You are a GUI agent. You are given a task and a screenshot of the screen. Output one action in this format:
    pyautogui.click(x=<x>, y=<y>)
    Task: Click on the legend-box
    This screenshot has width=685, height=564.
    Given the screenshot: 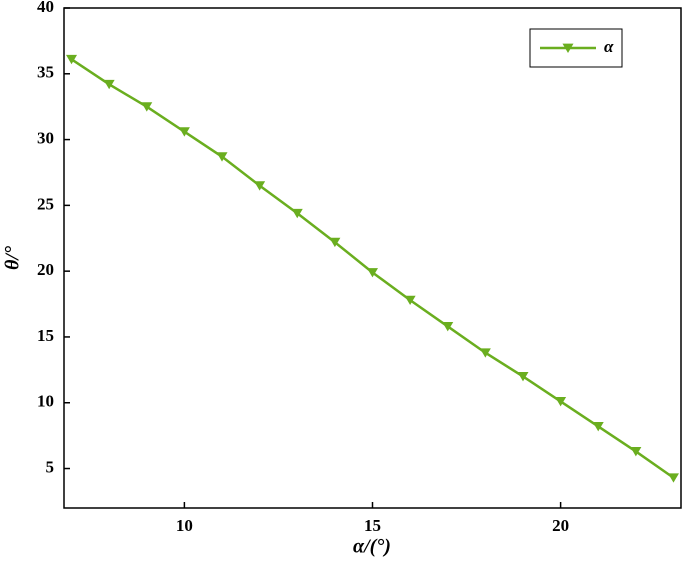 What is the action you would take?
    pyautogui.click(x=576, y=48)
    